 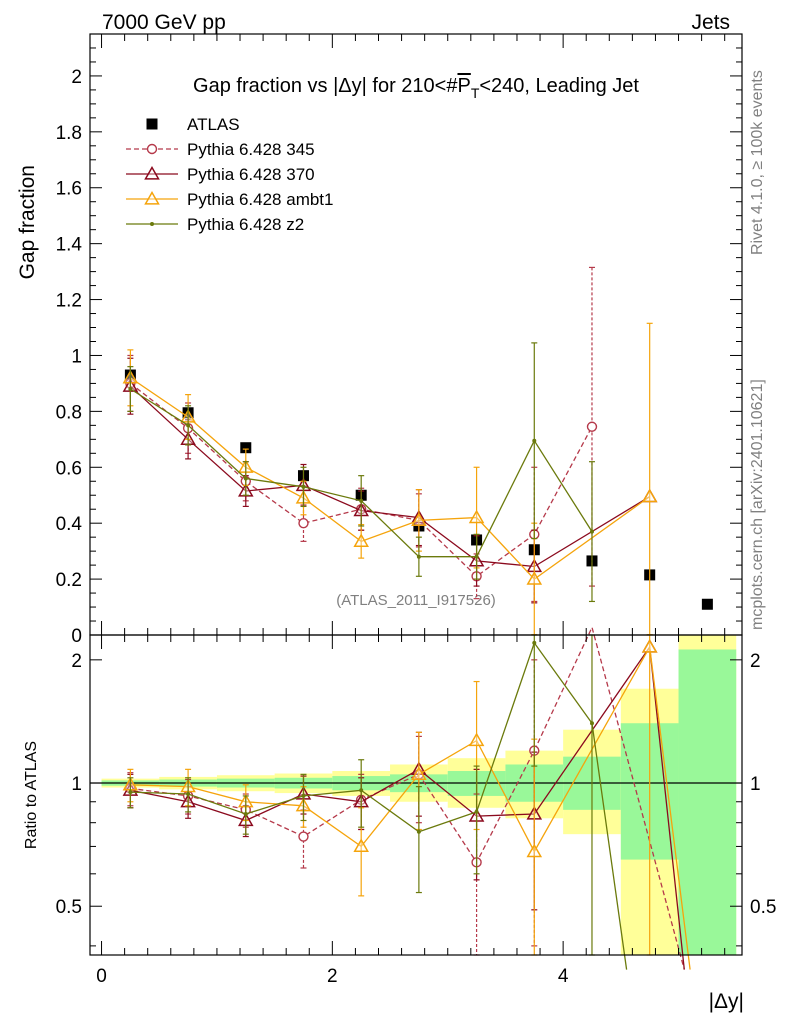 I want to click on x-tick-label: 4, so click(x=563, y=976).